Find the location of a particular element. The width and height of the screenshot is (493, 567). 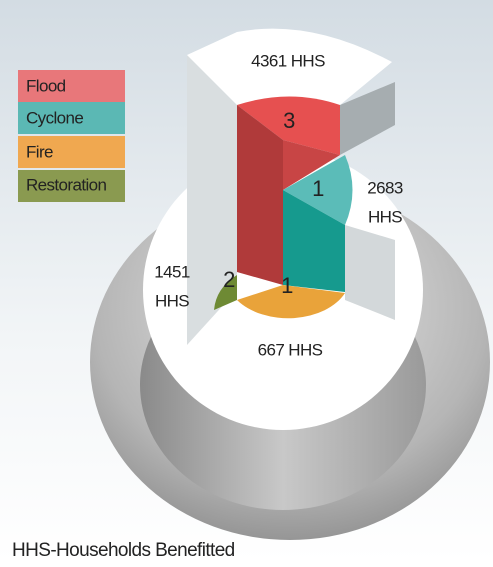

fire-wedge is located at coordinates (291, 302).